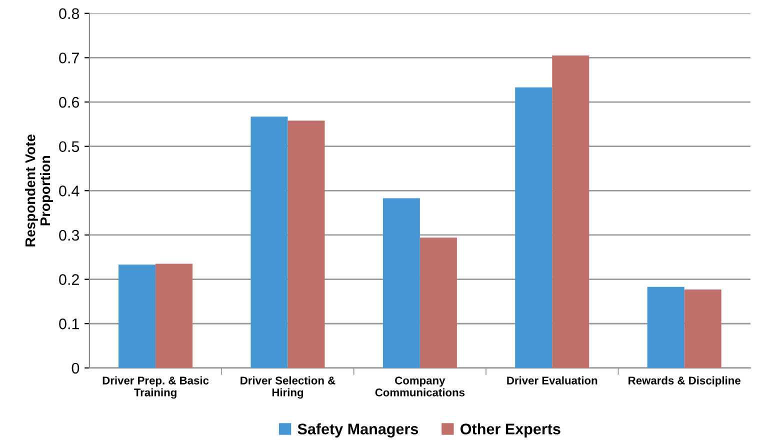 This screenshot has width=758, height=446. What do you see at coordinates (69, 235) in the screenshot?
I see `y-tick-label: 0.3` at bounding box center [69, 235].